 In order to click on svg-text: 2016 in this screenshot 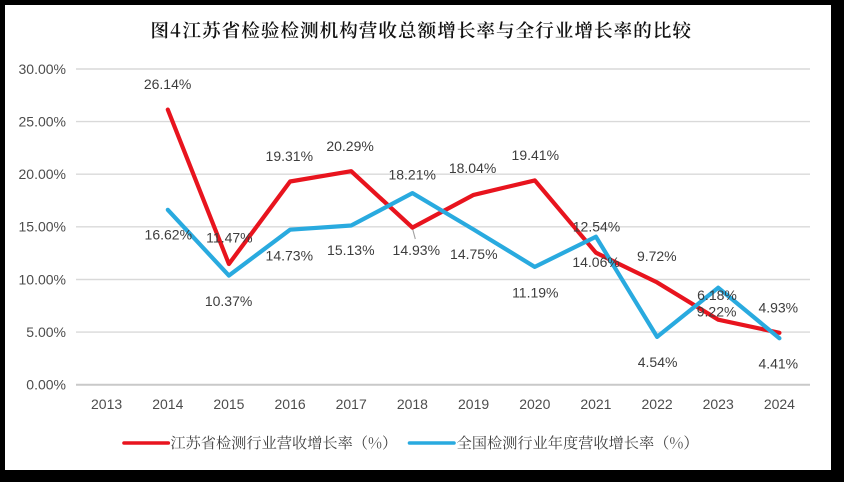, I will do `click(290, 404)`.